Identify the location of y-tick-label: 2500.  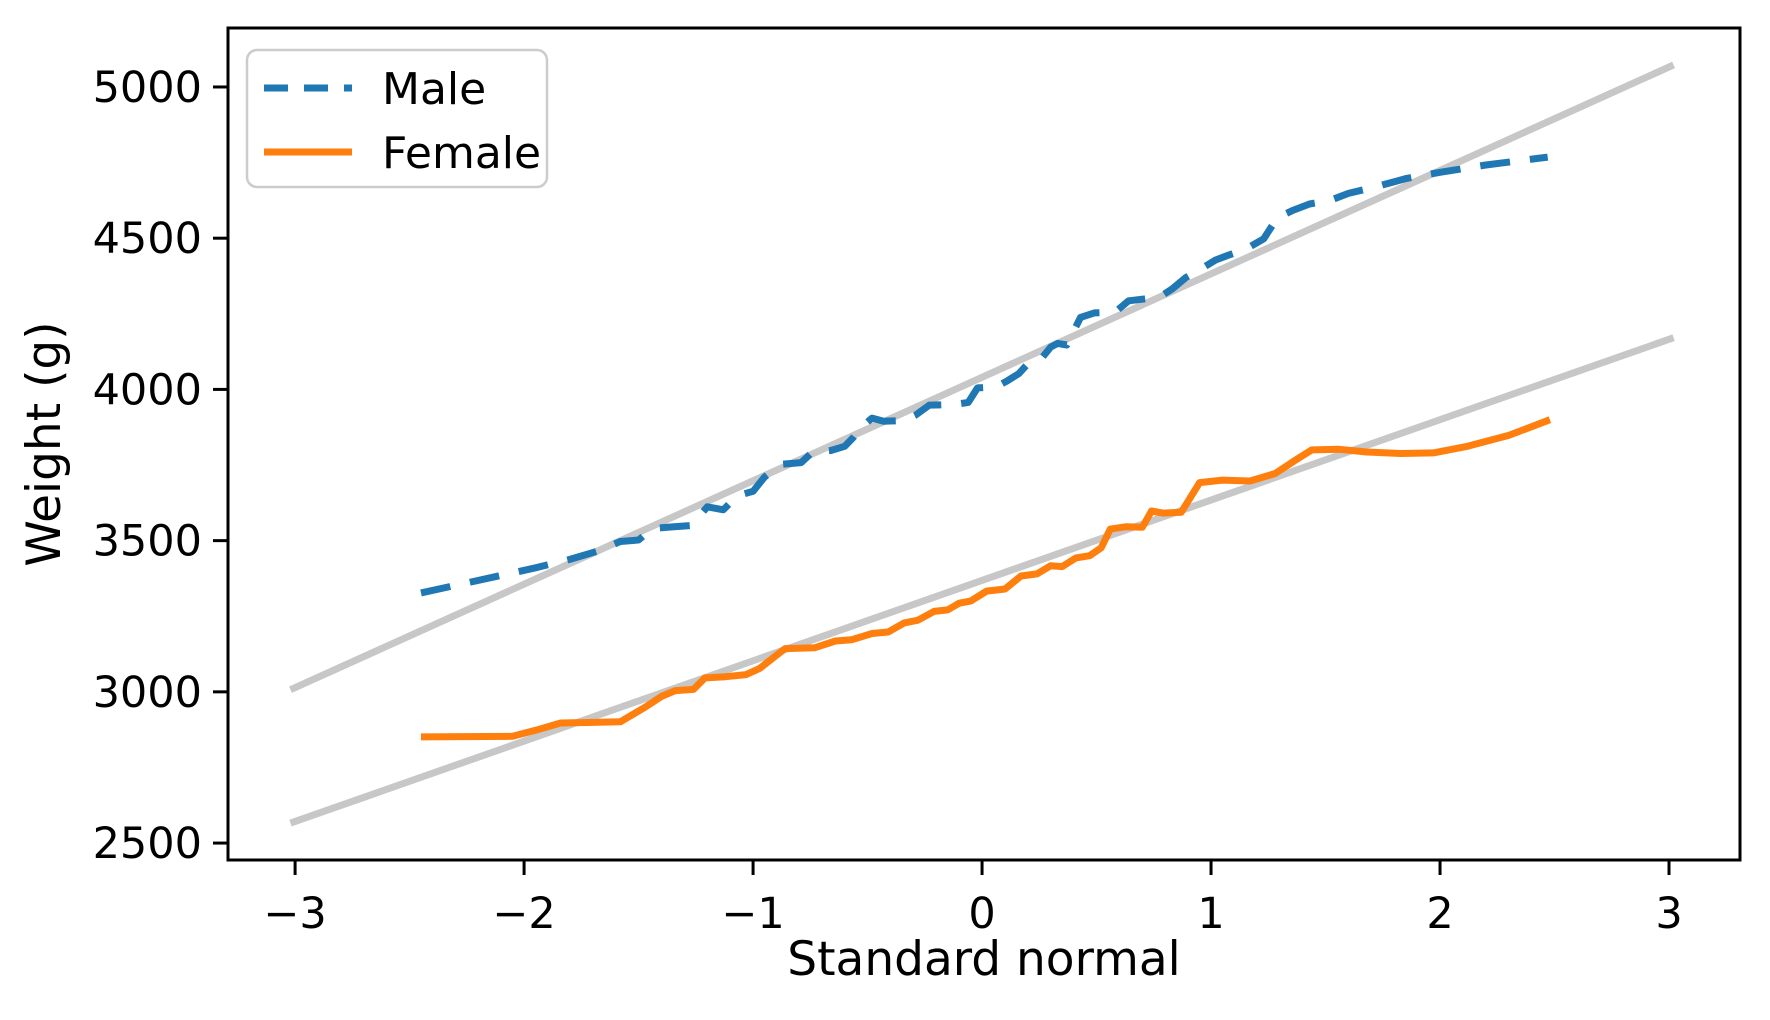
(147, 844).